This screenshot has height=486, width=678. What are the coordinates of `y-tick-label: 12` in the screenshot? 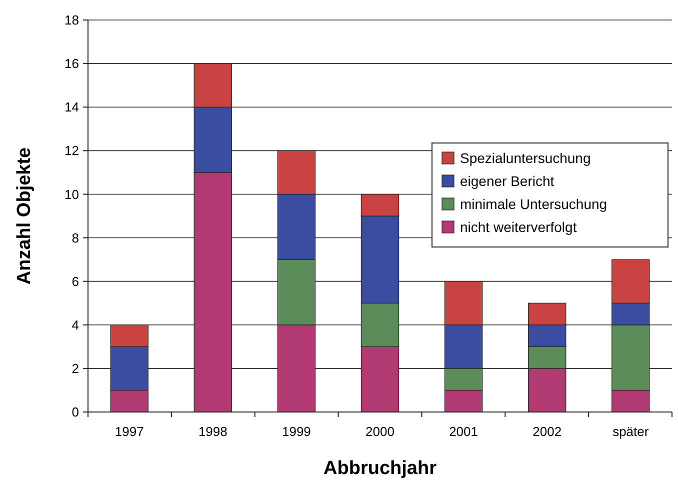 It's located at (71, 150).